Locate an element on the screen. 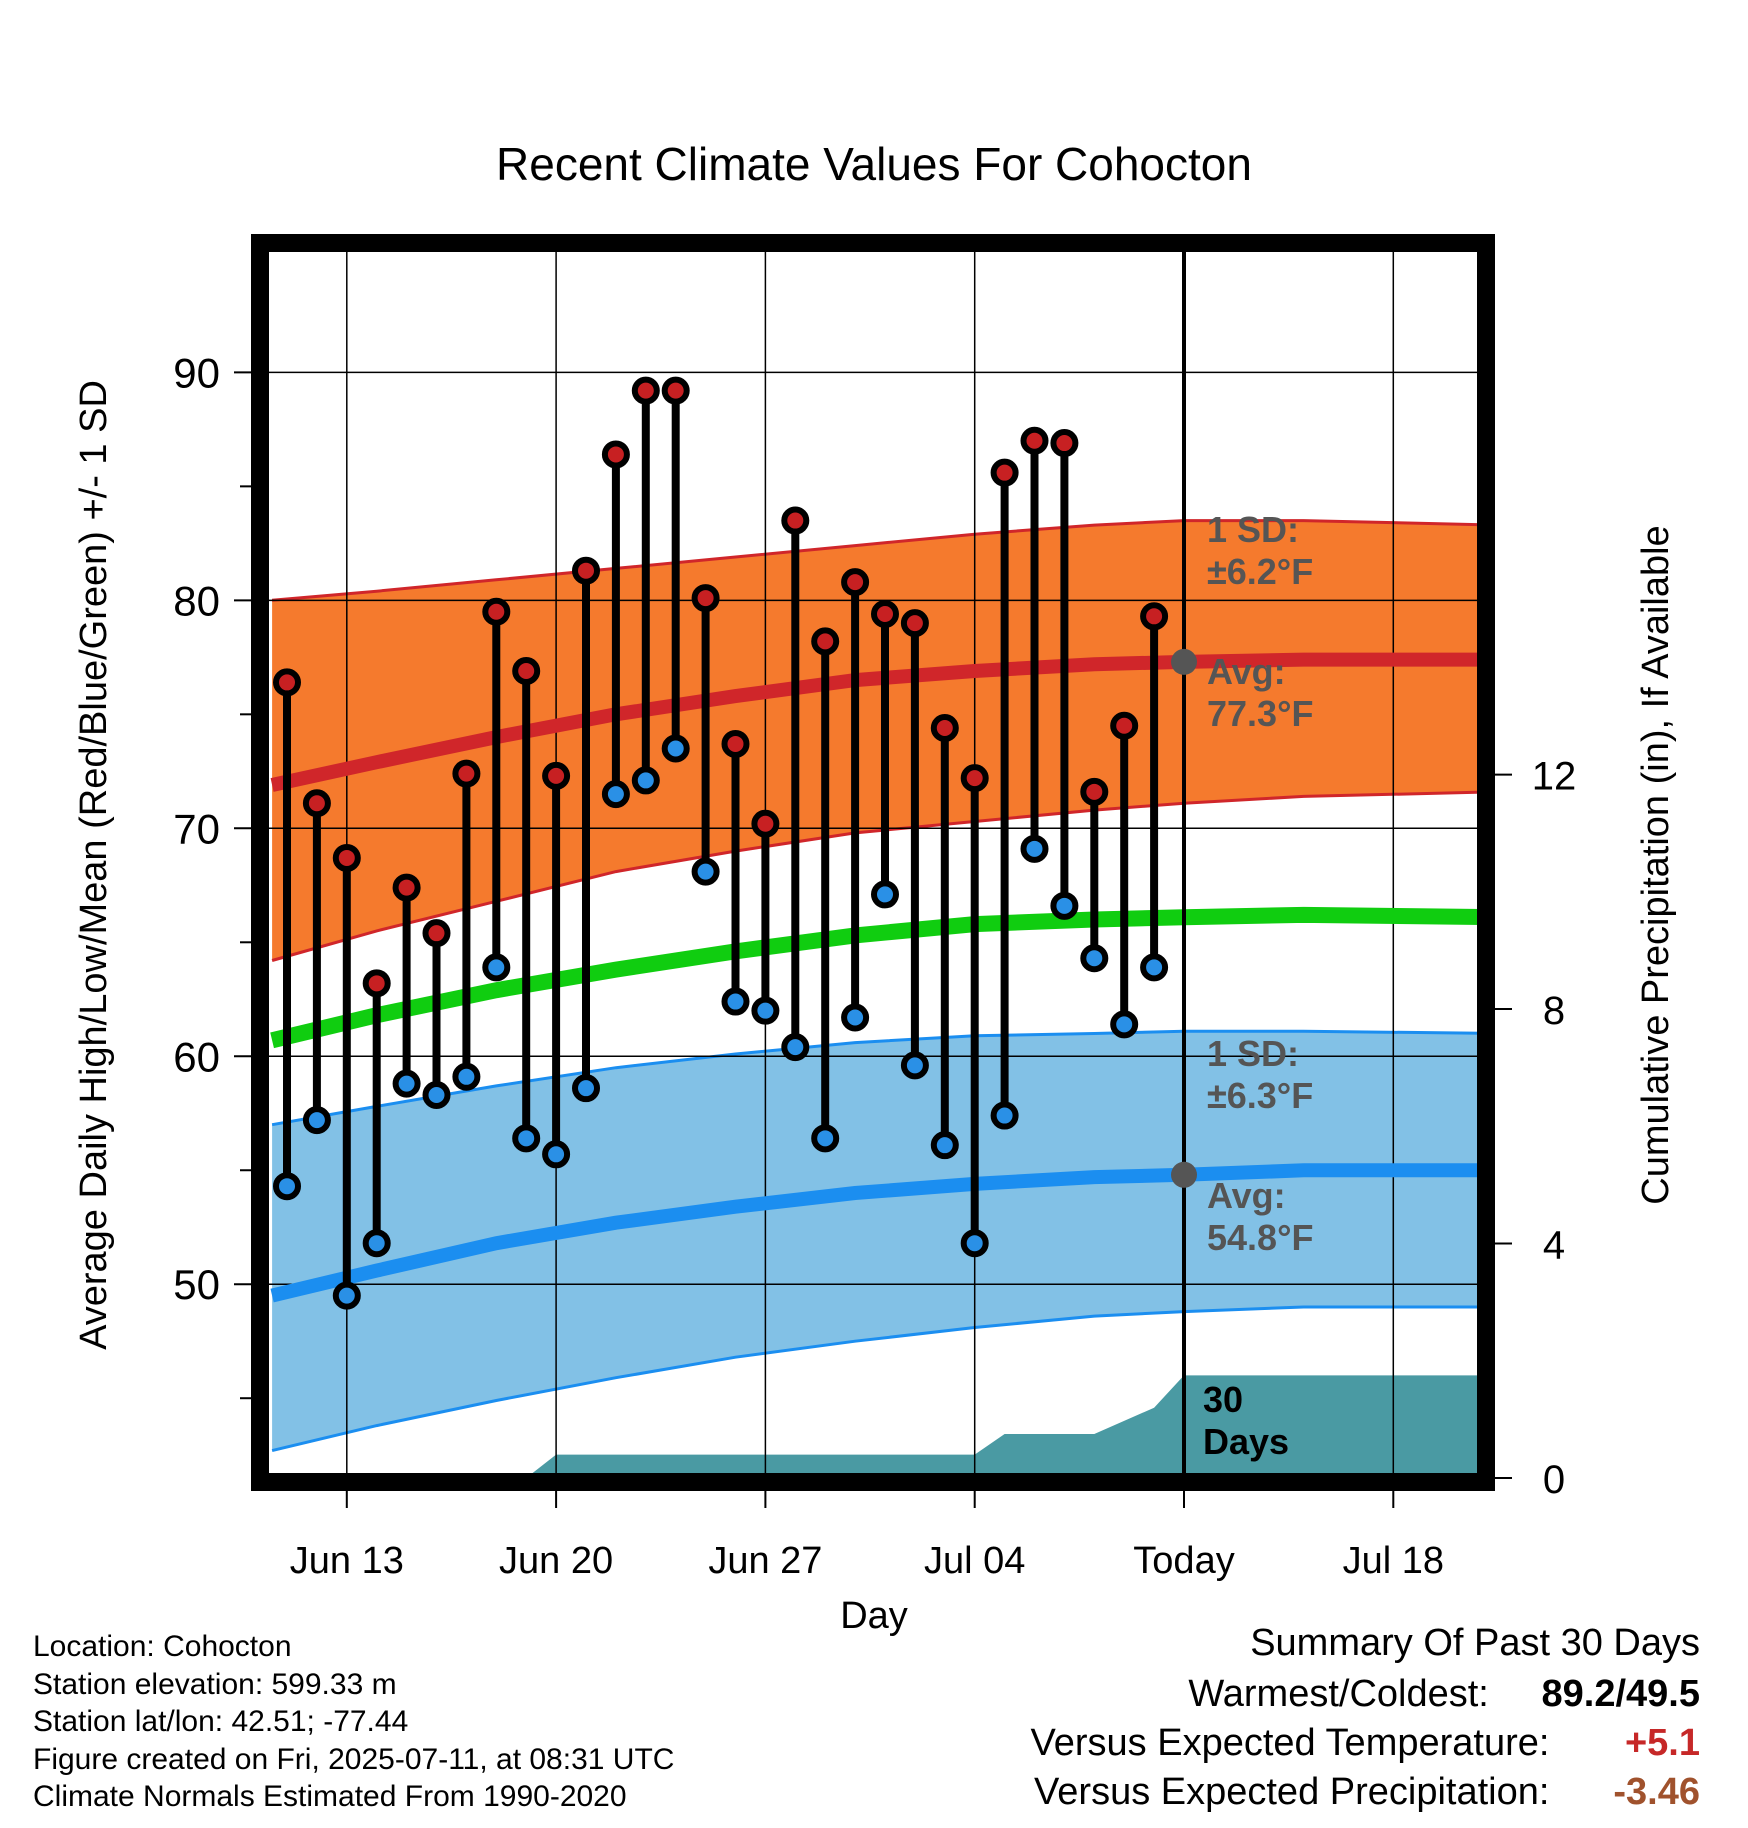 This screenshot has height=1828, width=1748. high-sd-annotation: 1 SD: ±6.2°F is located at coordinates (1260, 550).